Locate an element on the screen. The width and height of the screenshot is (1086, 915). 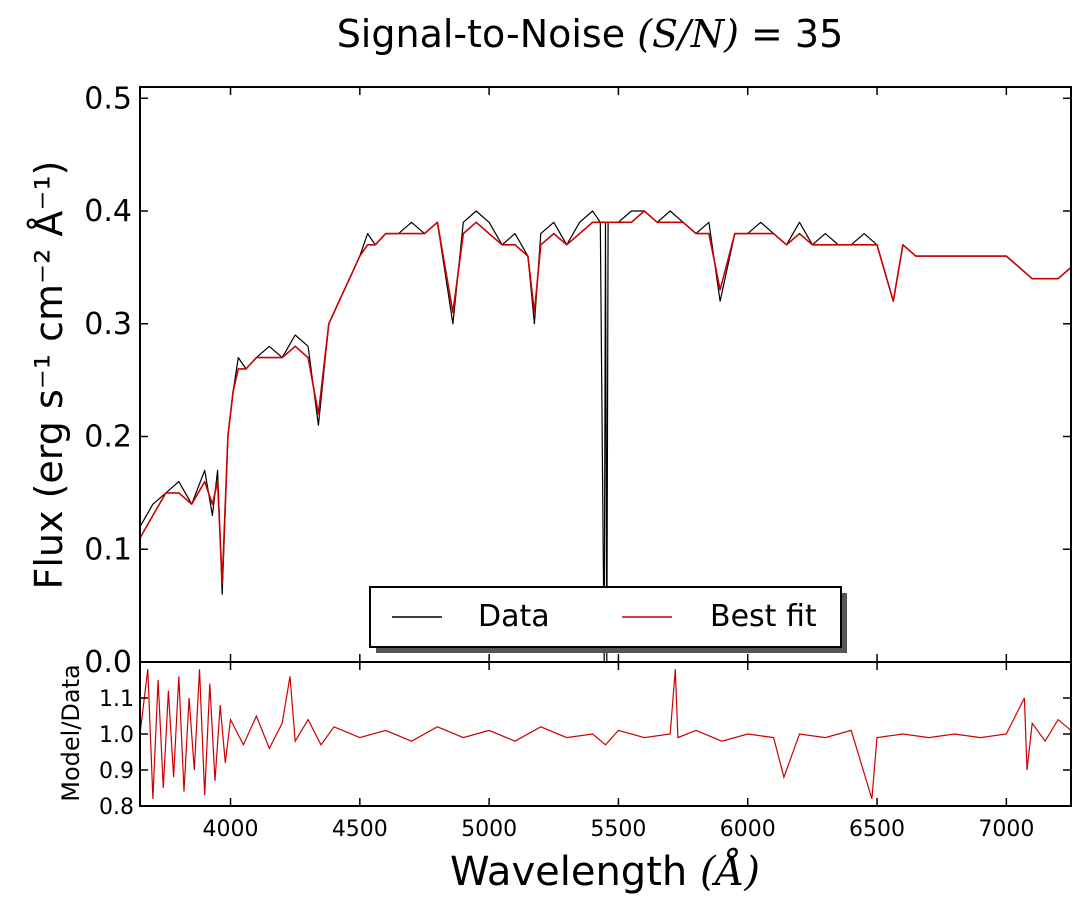
x-axis-label: Wavelength (Å) is located at coordinates (605, 871).